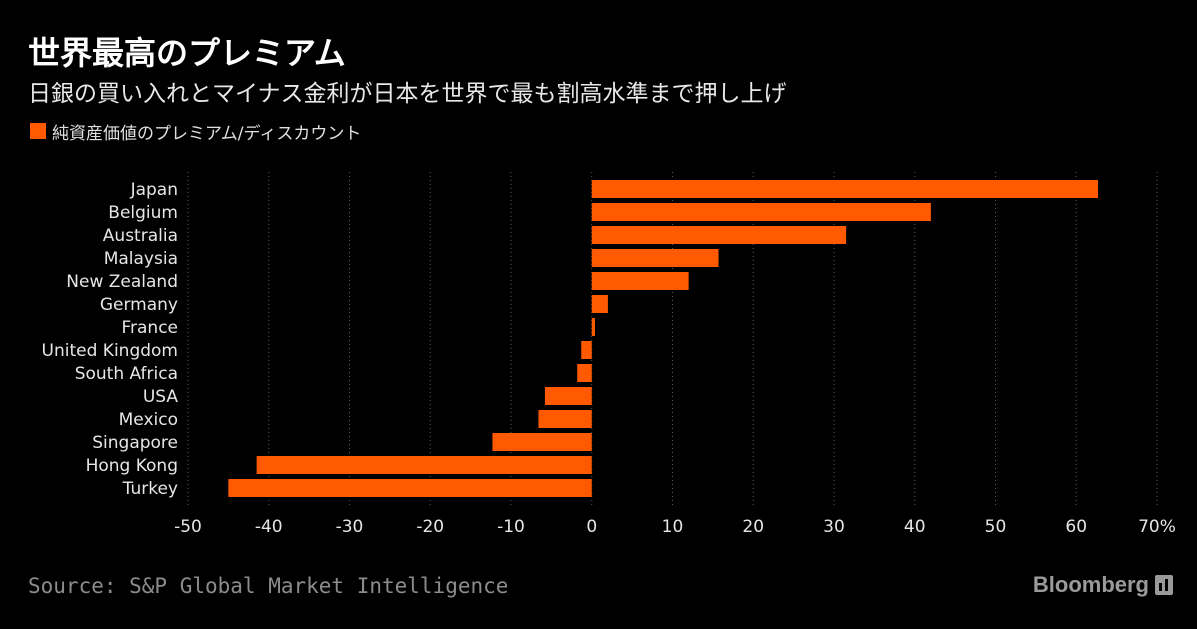 This screenshot has height=629, width=1197. What do you see at coordinates (584, 373) in the screenshot?
I see `bar-south-africa` at bounding box center [584, 373].